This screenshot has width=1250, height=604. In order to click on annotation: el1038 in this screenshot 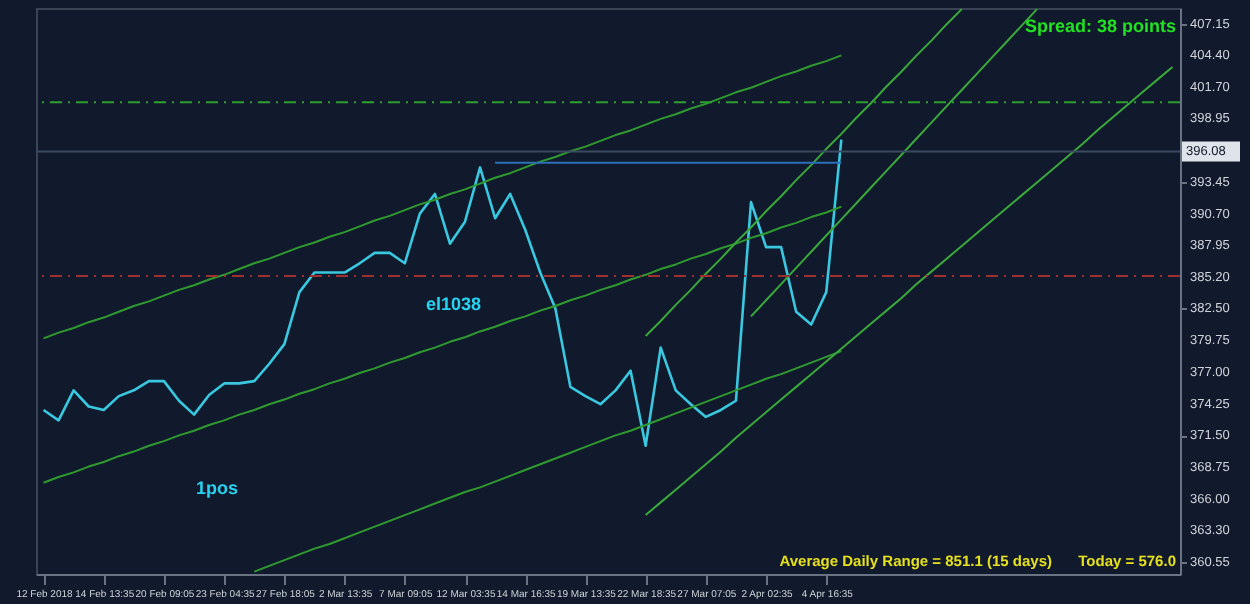, I will do `click(454, 304)`.